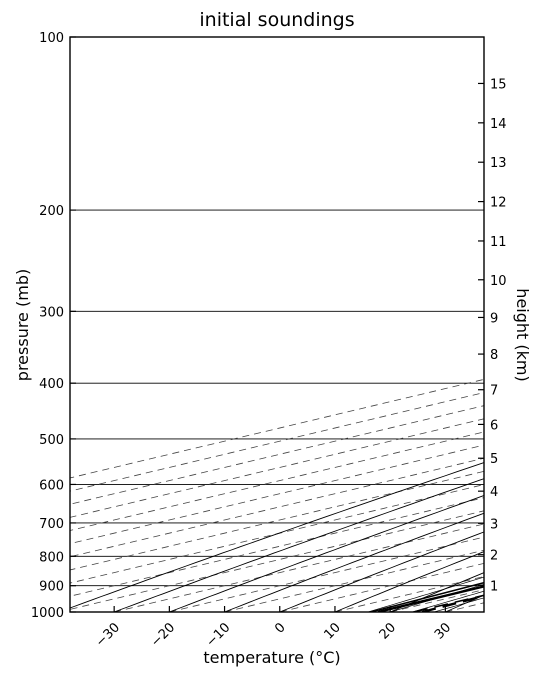 The height and width of the screenshot is (675, 538). I want to click on pressure-tick-label: 800, so click(51, 557).